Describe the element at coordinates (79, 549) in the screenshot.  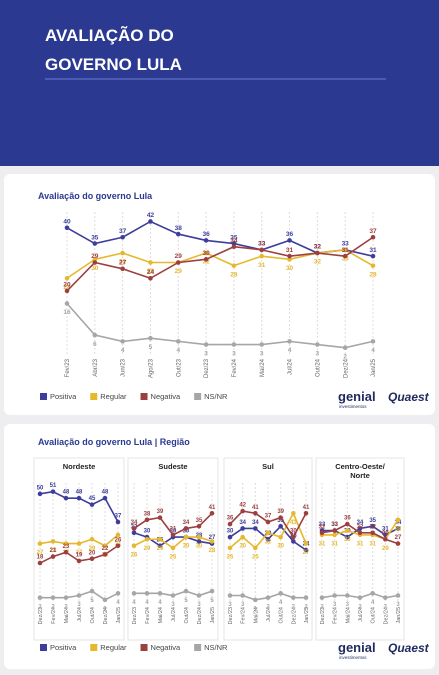
I see `panel-frame` at that location.